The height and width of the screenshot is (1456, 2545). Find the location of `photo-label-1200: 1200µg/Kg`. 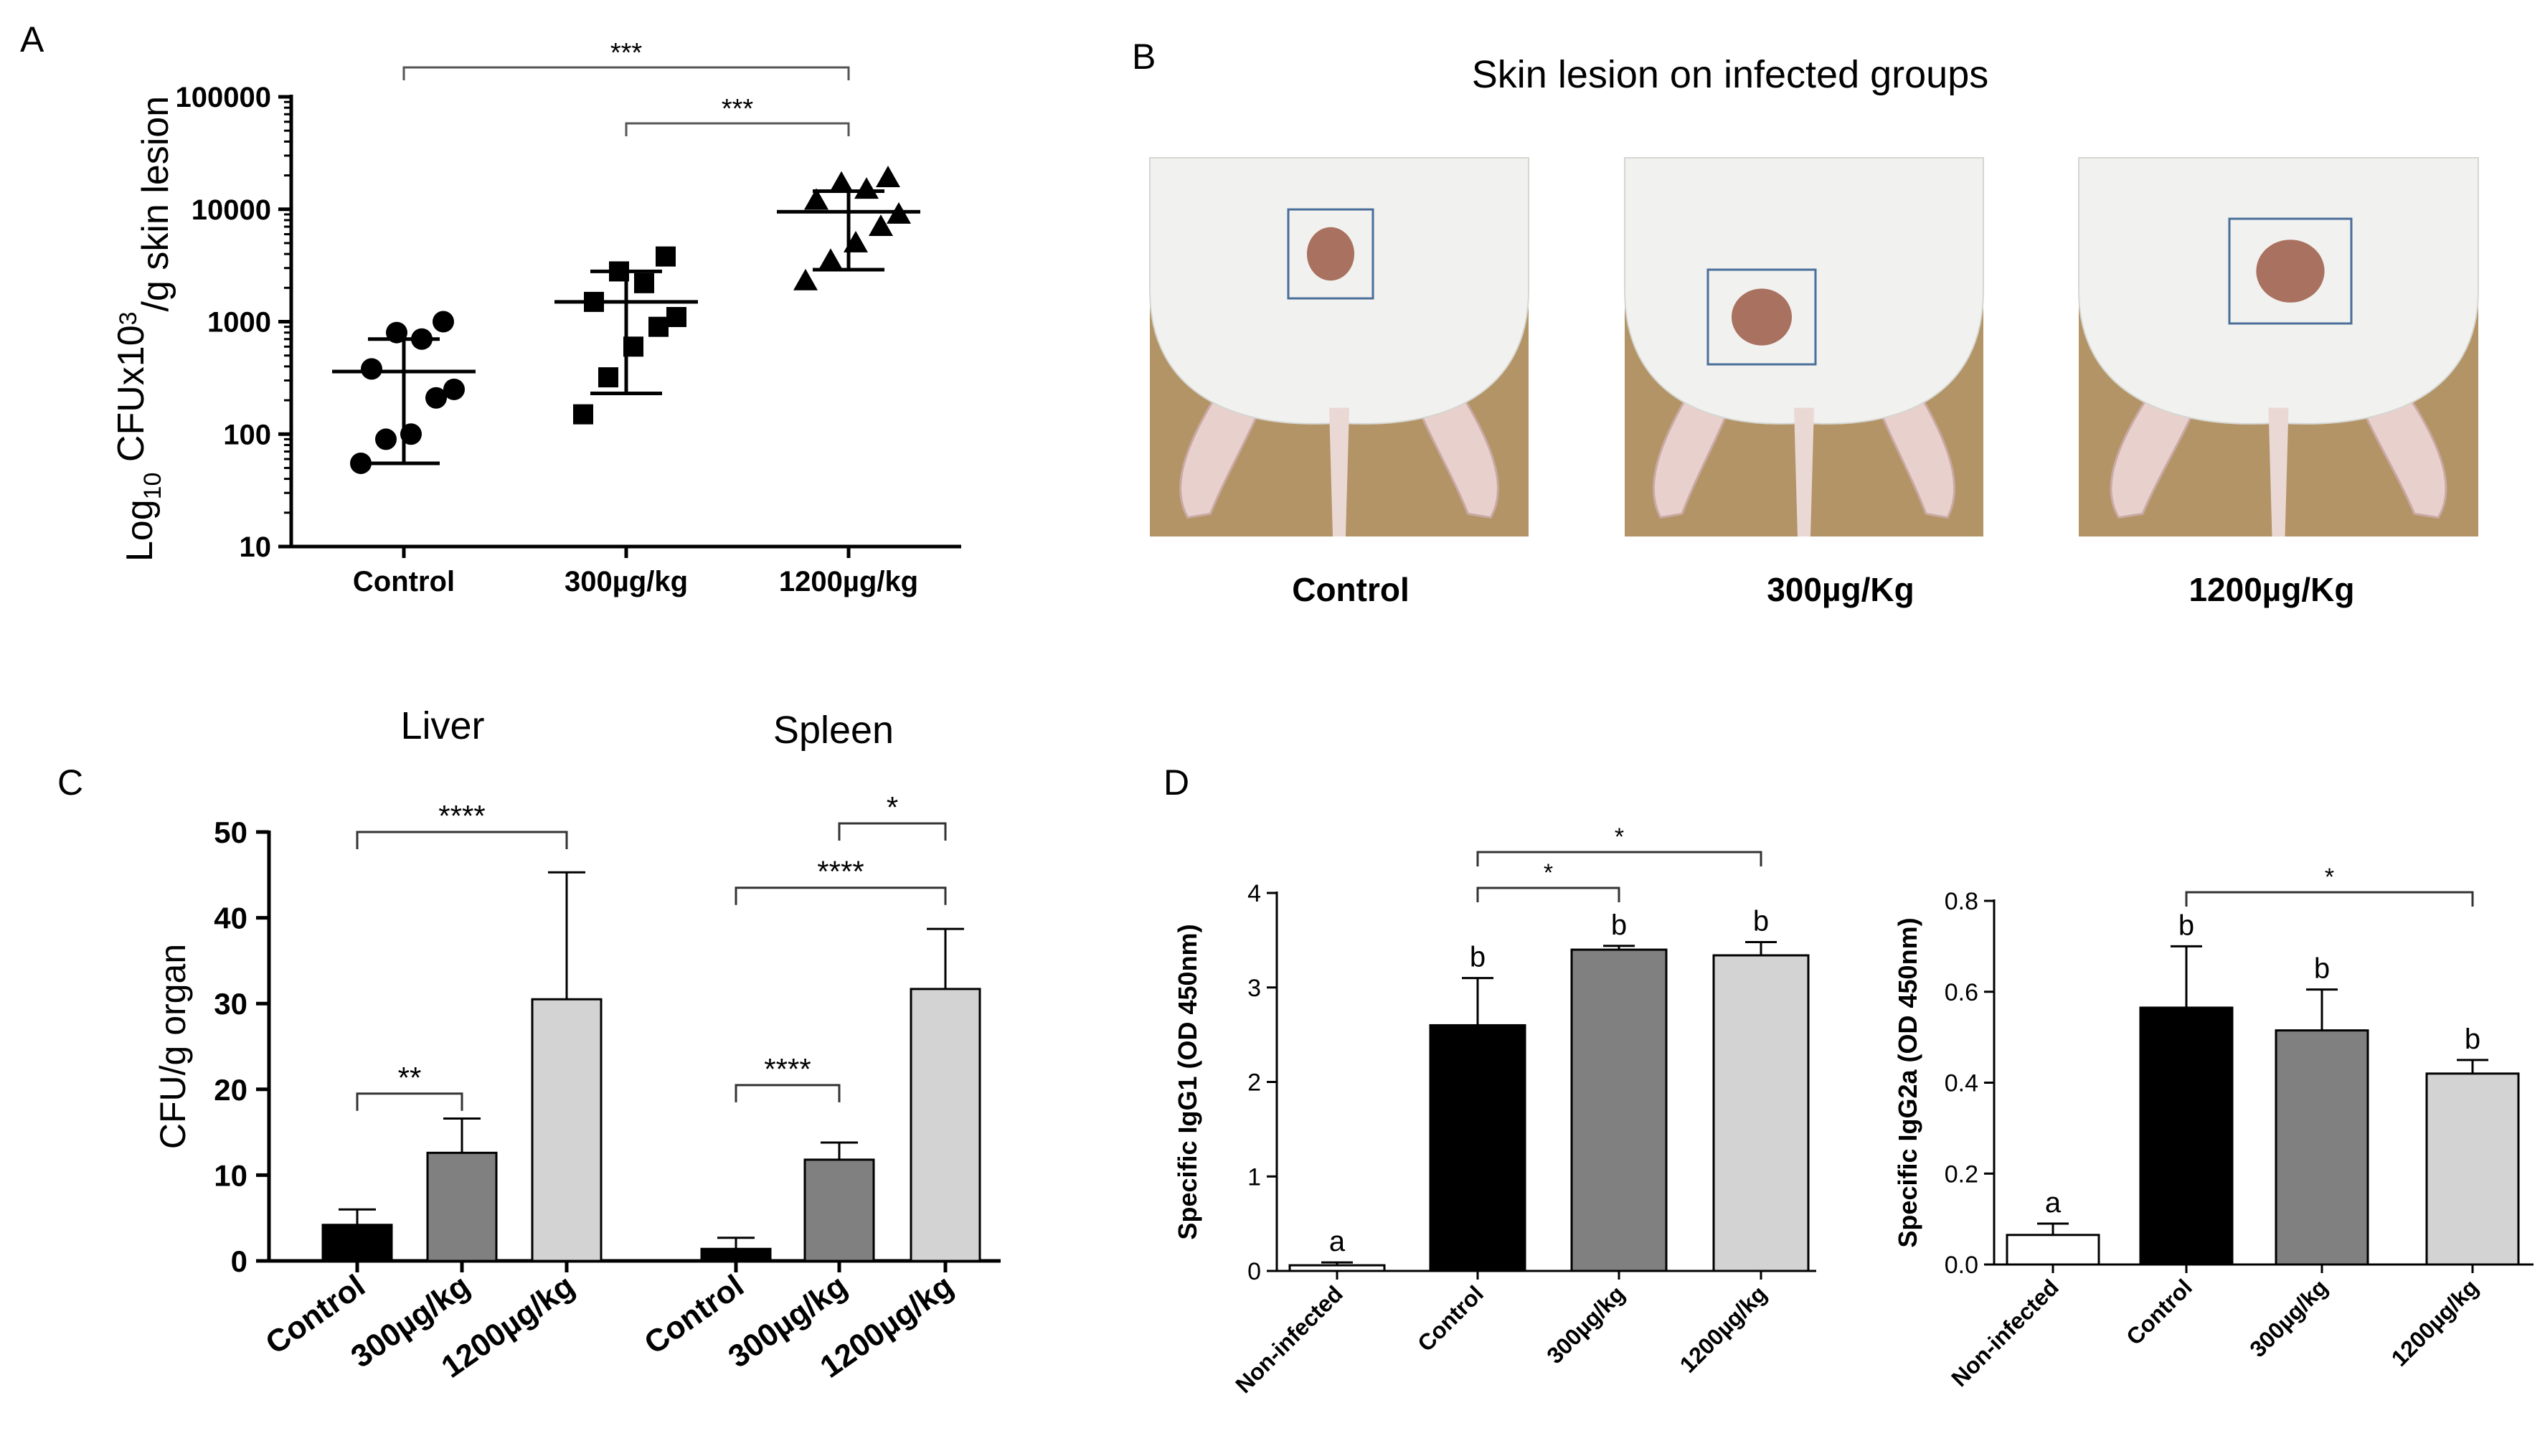

photo-label-1200: 1200µg/Kg is located at coordinates (2271, 589).